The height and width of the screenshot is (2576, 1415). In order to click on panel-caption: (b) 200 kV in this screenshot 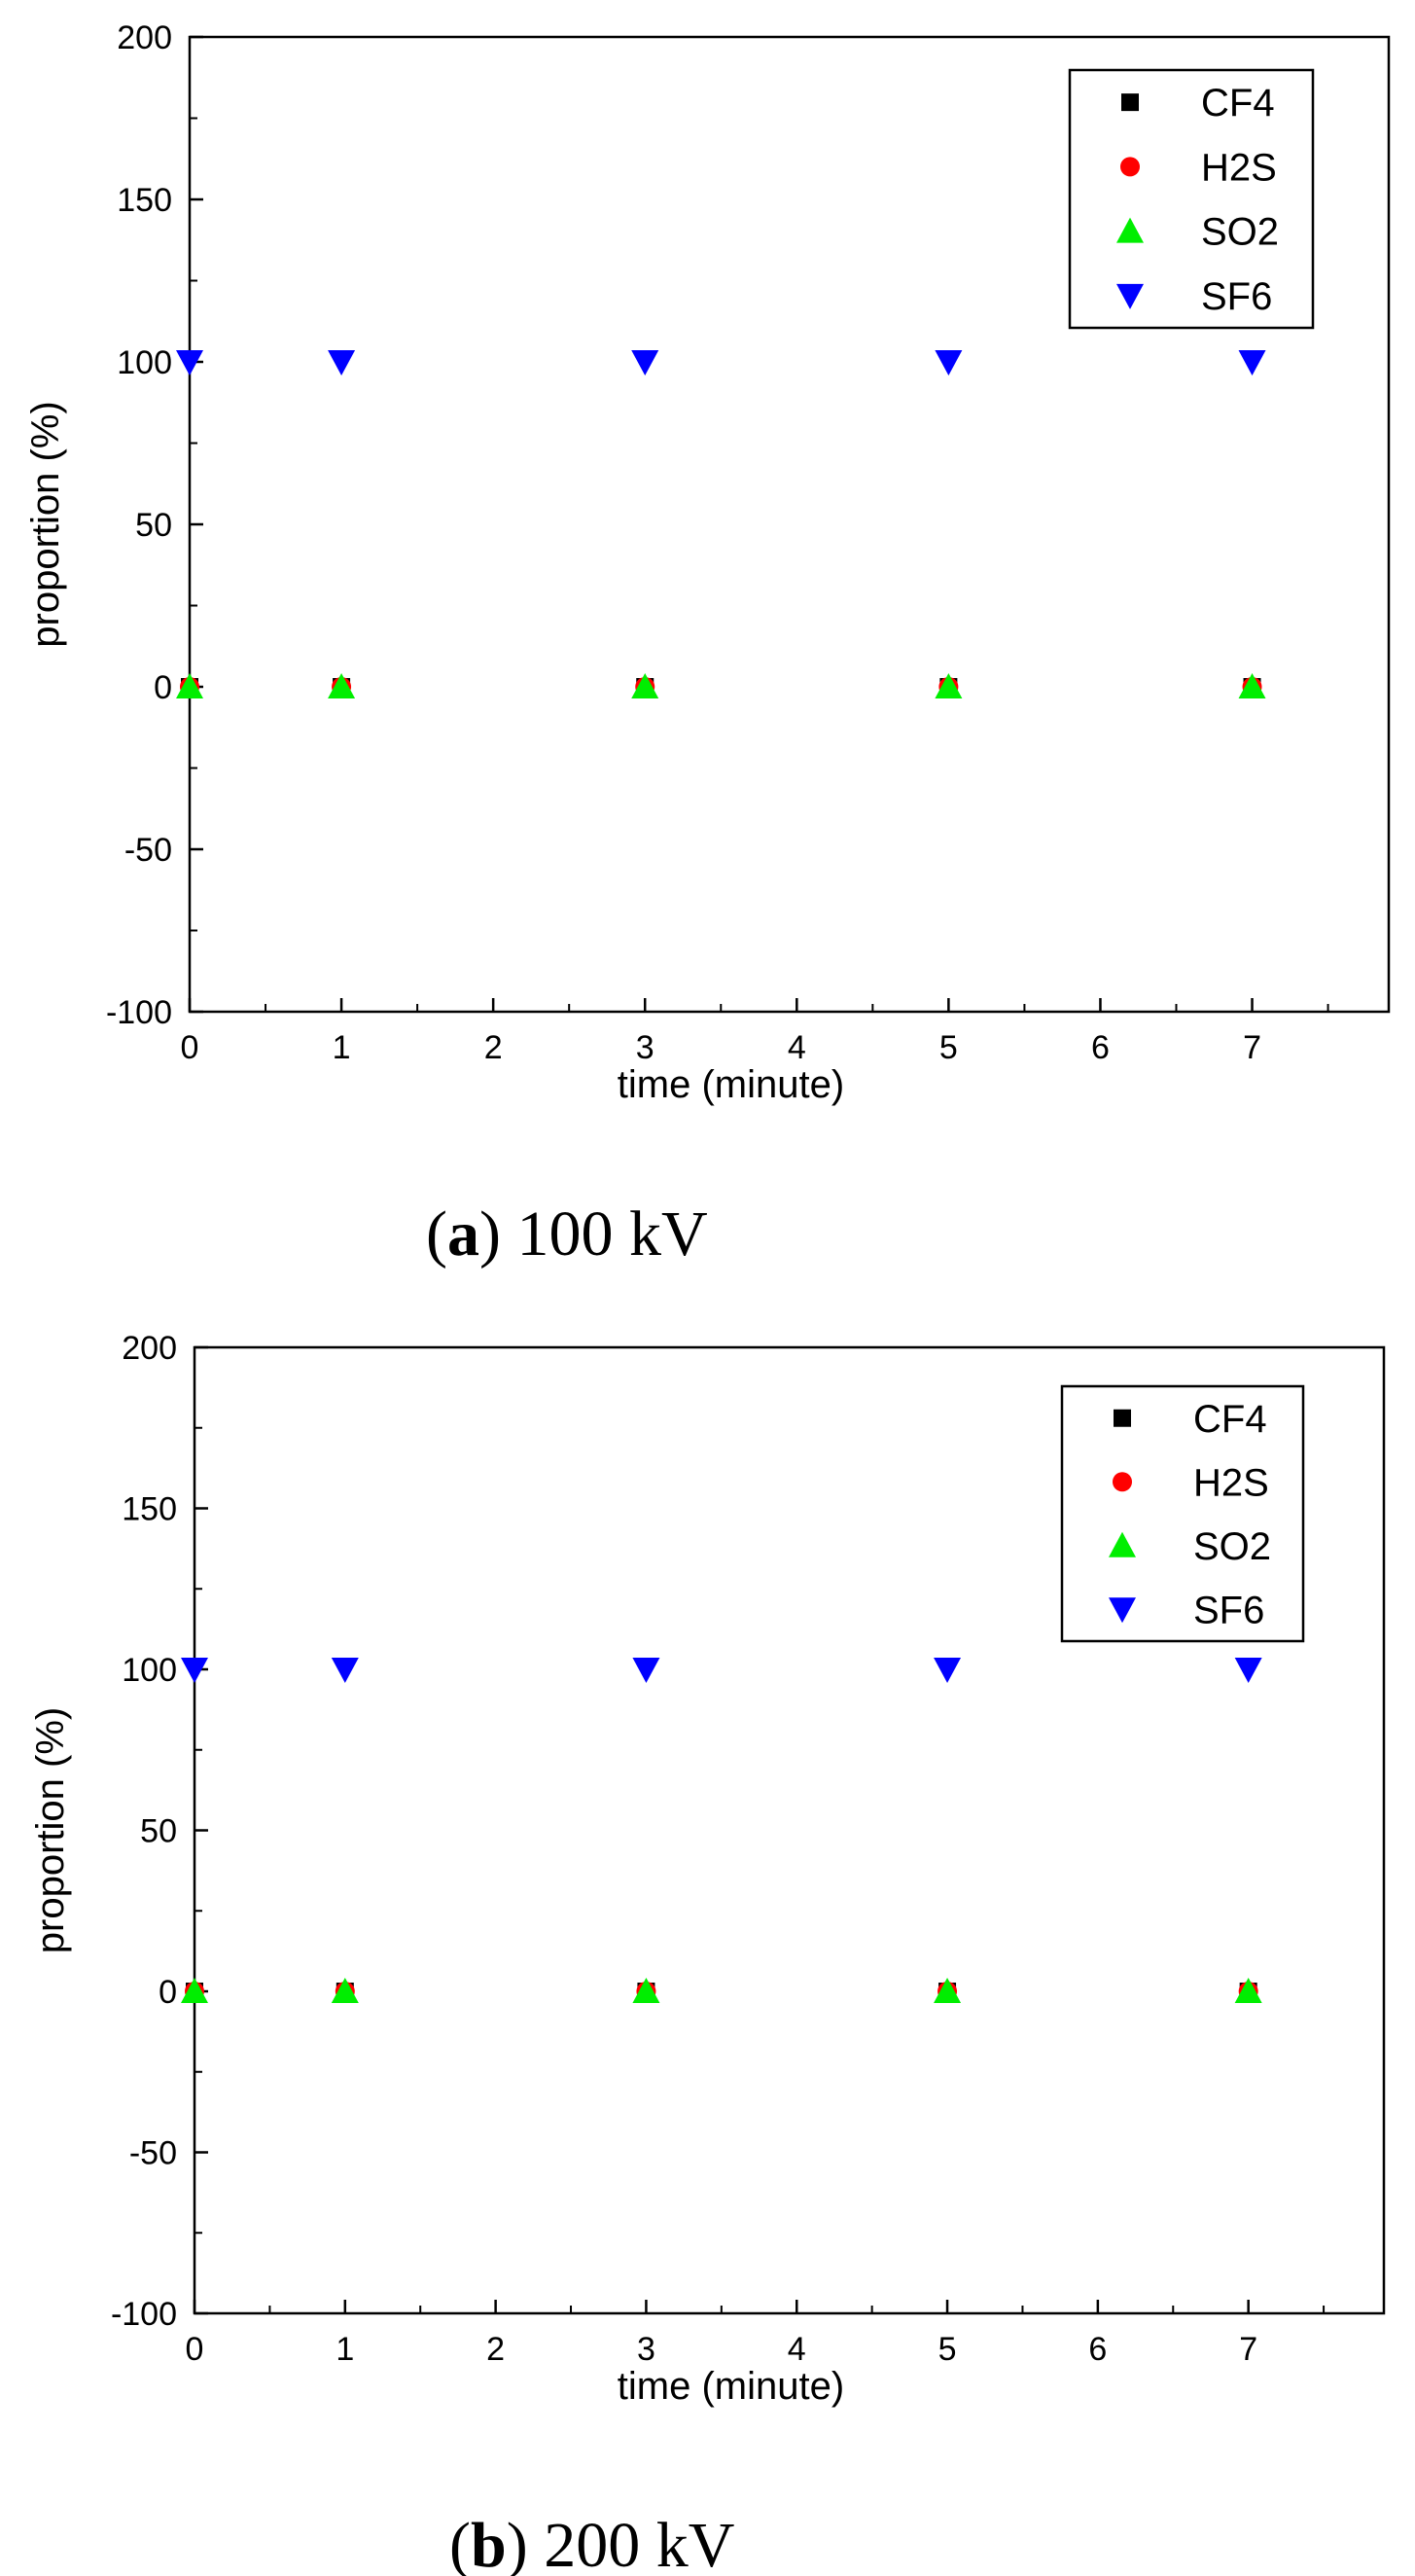, I will do `click(591, 2543)`.